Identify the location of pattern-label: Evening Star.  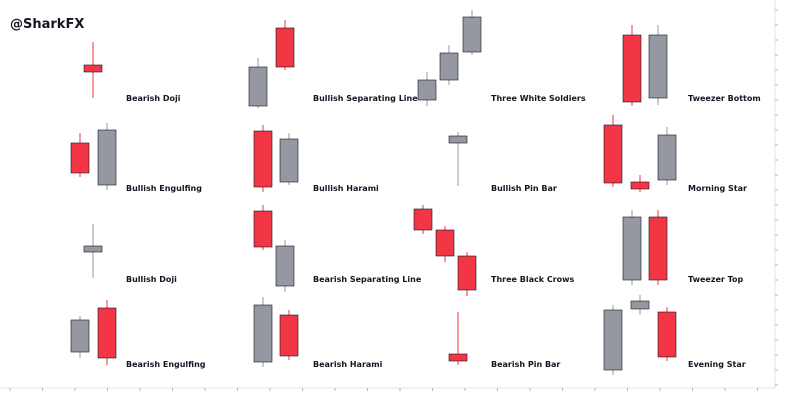
(717, 364).